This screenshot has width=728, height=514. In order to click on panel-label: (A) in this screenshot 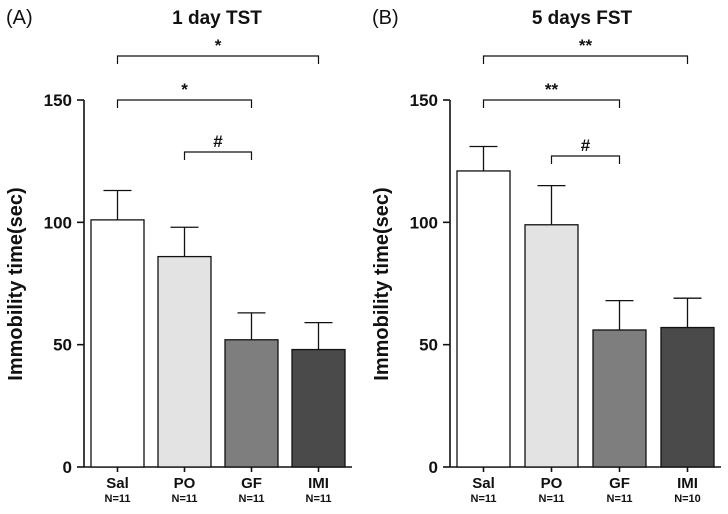, I will do `click(19, 18)`.